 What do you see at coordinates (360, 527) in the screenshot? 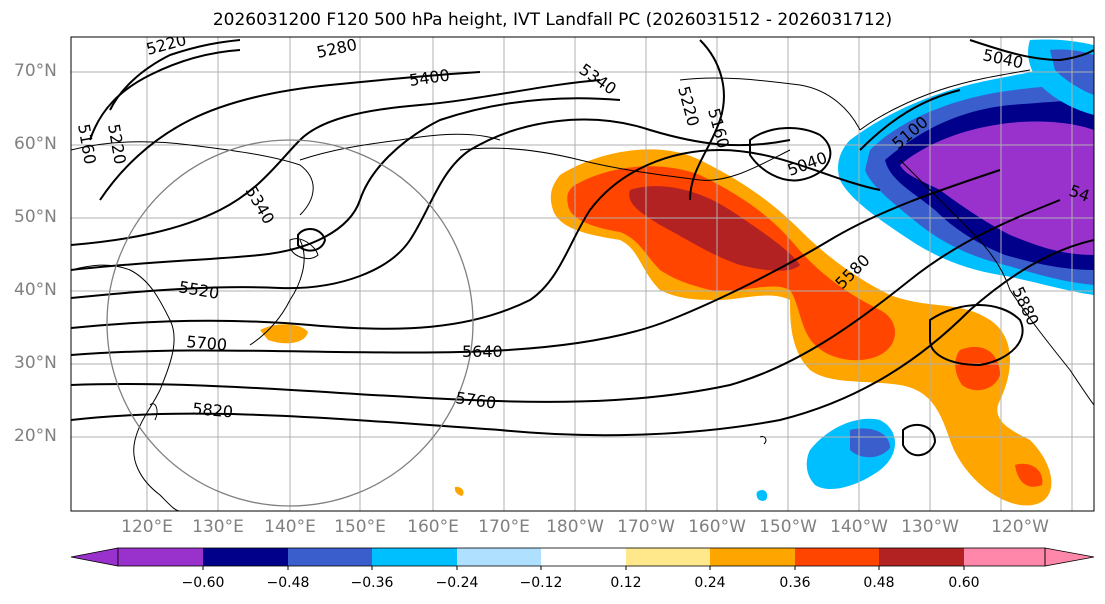
I see `lon-label: 150°E` at bounding box center [360, 527].